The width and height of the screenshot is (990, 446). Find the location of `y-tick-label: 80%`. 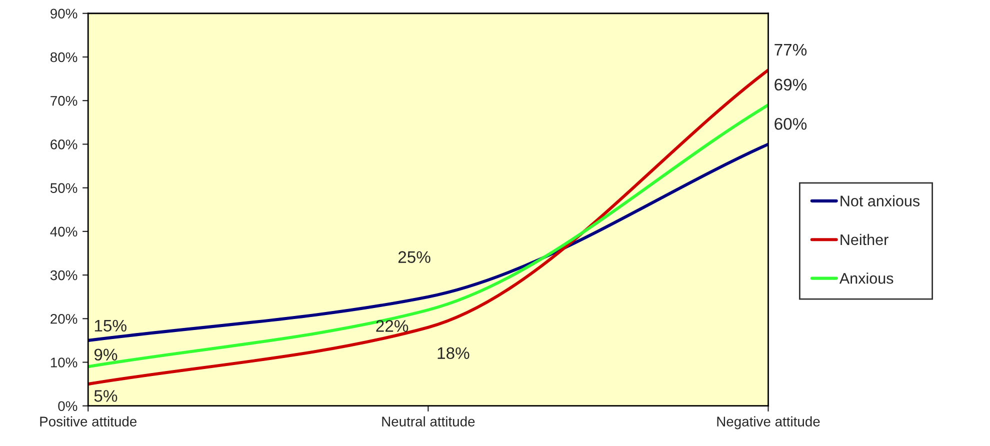

y-tick-label: 80% is located at coordinates (64, 57).